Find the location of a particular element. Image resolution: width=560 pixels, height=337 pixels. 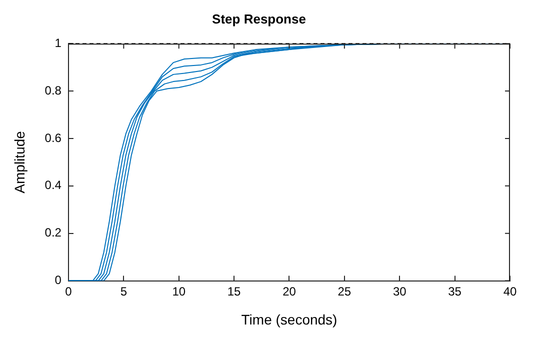

x-axis-title: Time (seconds) is located at coordinates (289, 319).